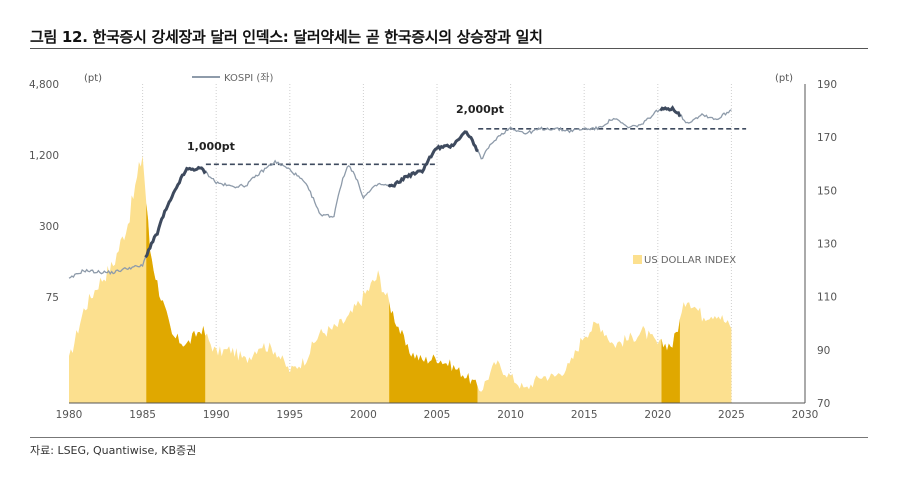 The height and width of the screenshot is (488, 900). I want to click on ytick-right-90: 90, so click(823, 351).